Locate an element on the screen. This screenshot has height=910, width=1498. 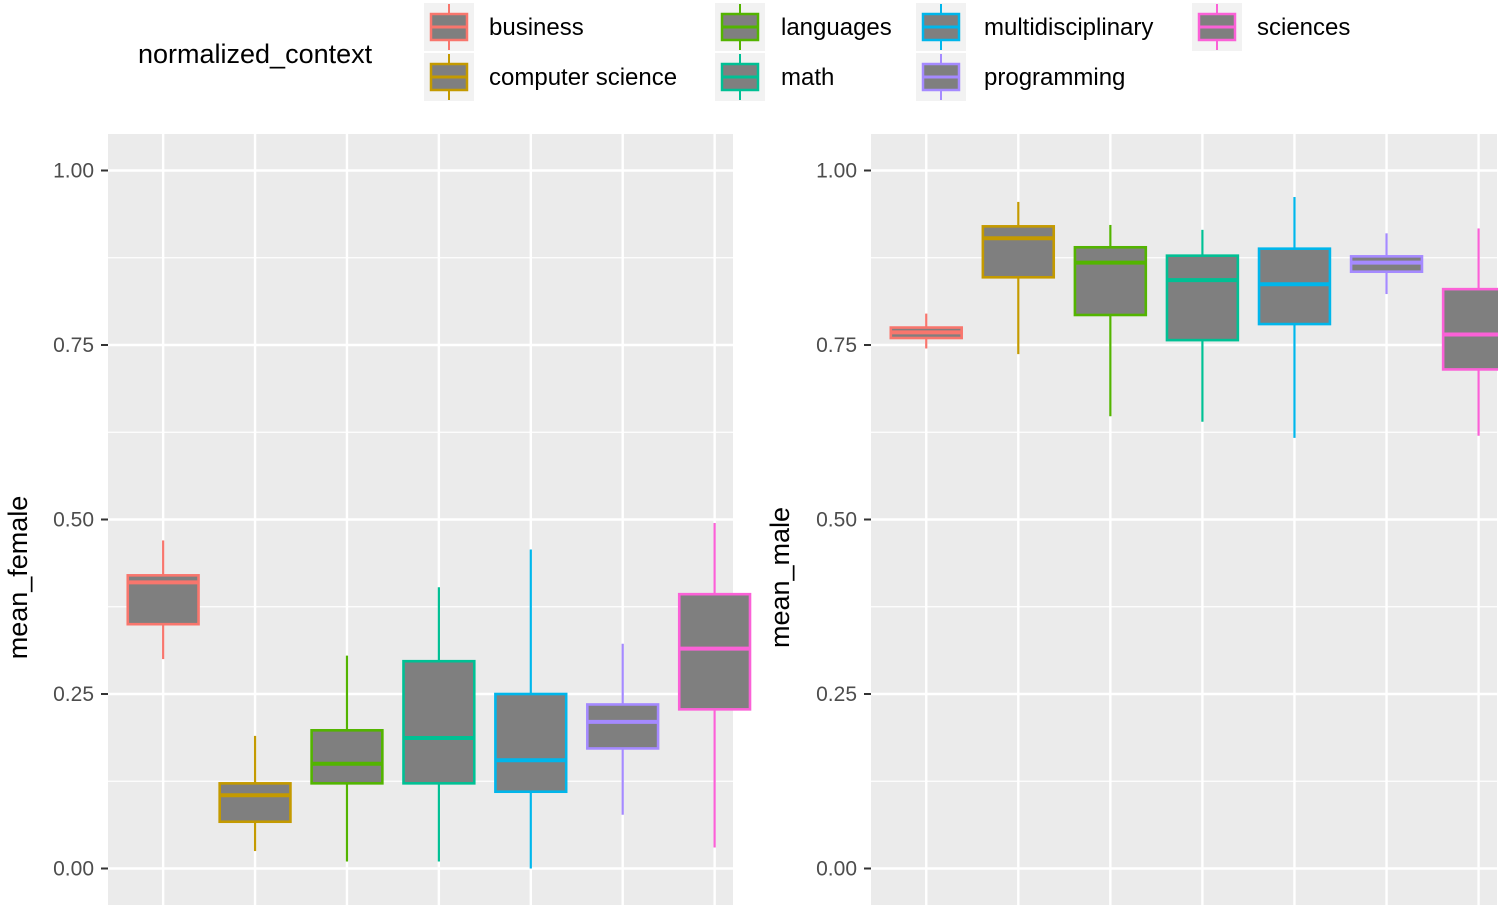
legend-label: programming is located at coordinates (1054, 77).